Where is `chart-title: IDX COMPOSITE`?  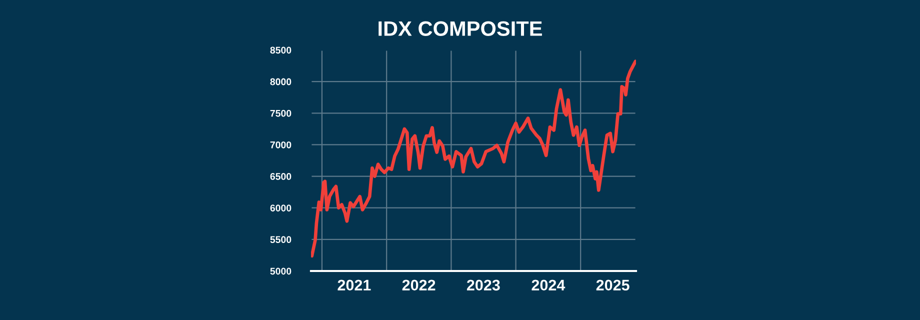
chart-title: IDX COMPOSITE is located at coordinates (460, 28).